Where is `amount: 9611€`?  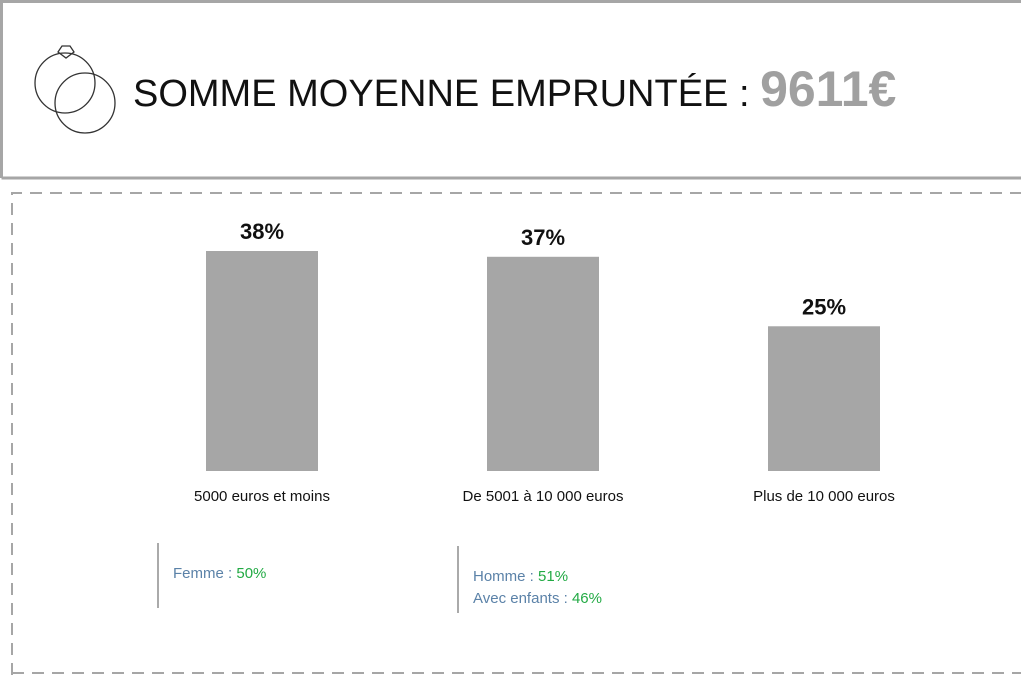 amount: 9611€ is located at coordinates (828, 89).